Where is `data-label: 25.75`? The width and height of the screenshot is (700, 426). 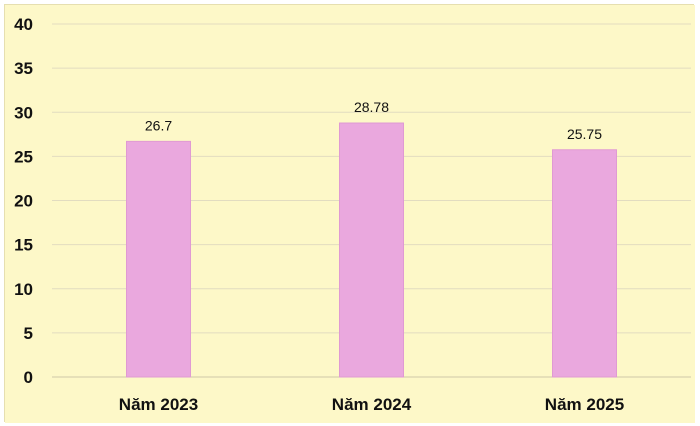
data-label: 25.75 is located at coordinates (584, 134).